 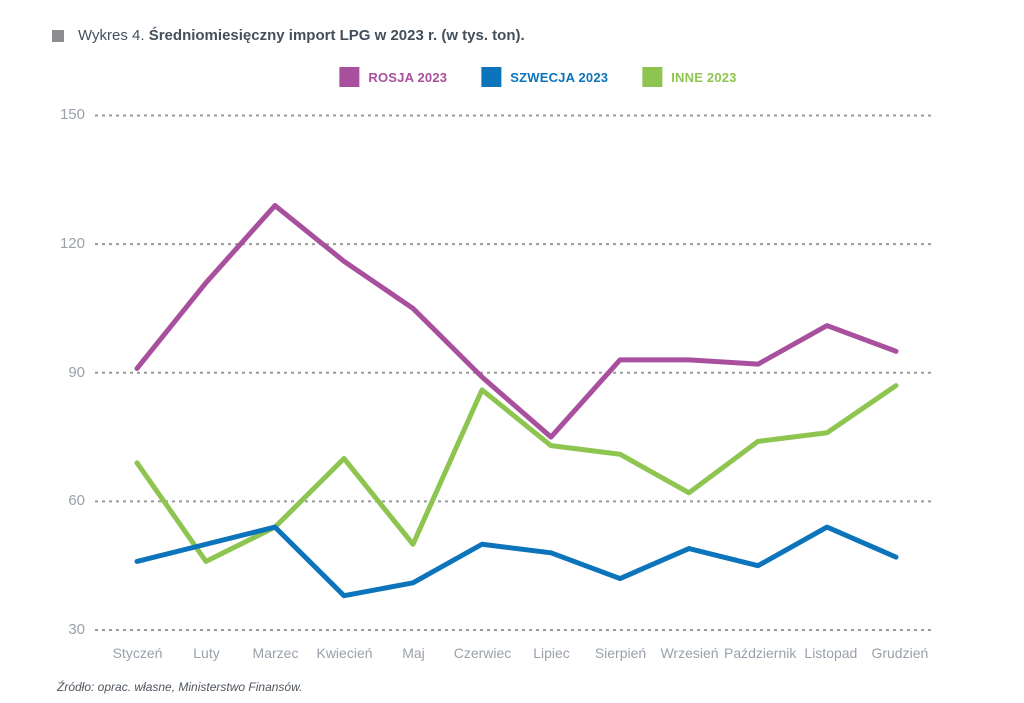 I want to click on x-tick-czerwiec: Czerwiec, so click(x=482, y=653).